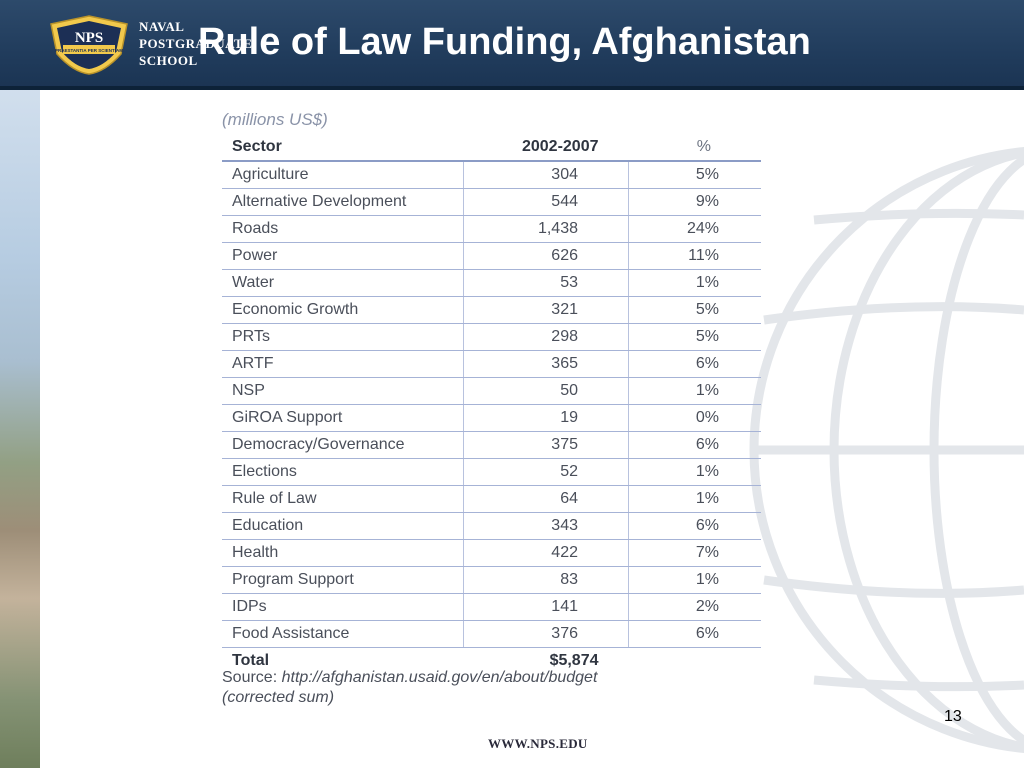 The image size is (1024, 768). I want to click on sector-cell: Elections, so click(343, 472).